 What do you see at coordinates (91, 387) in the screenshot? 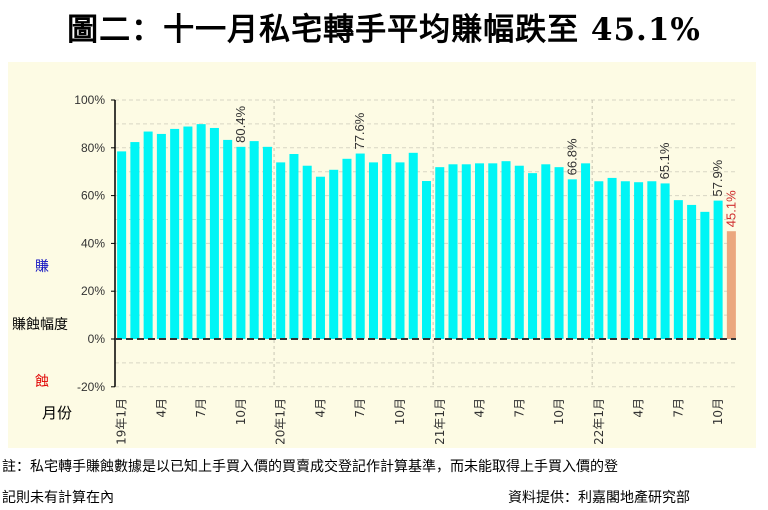
I see `y-tick-label: -20%` at bounding box center [91, 387].